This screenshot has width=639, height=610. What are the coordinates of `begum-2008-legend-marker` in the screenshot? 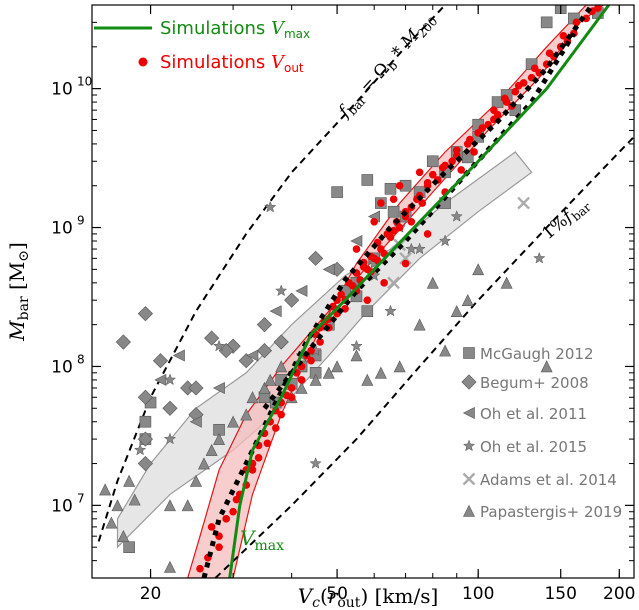 It's located at (469, 382).